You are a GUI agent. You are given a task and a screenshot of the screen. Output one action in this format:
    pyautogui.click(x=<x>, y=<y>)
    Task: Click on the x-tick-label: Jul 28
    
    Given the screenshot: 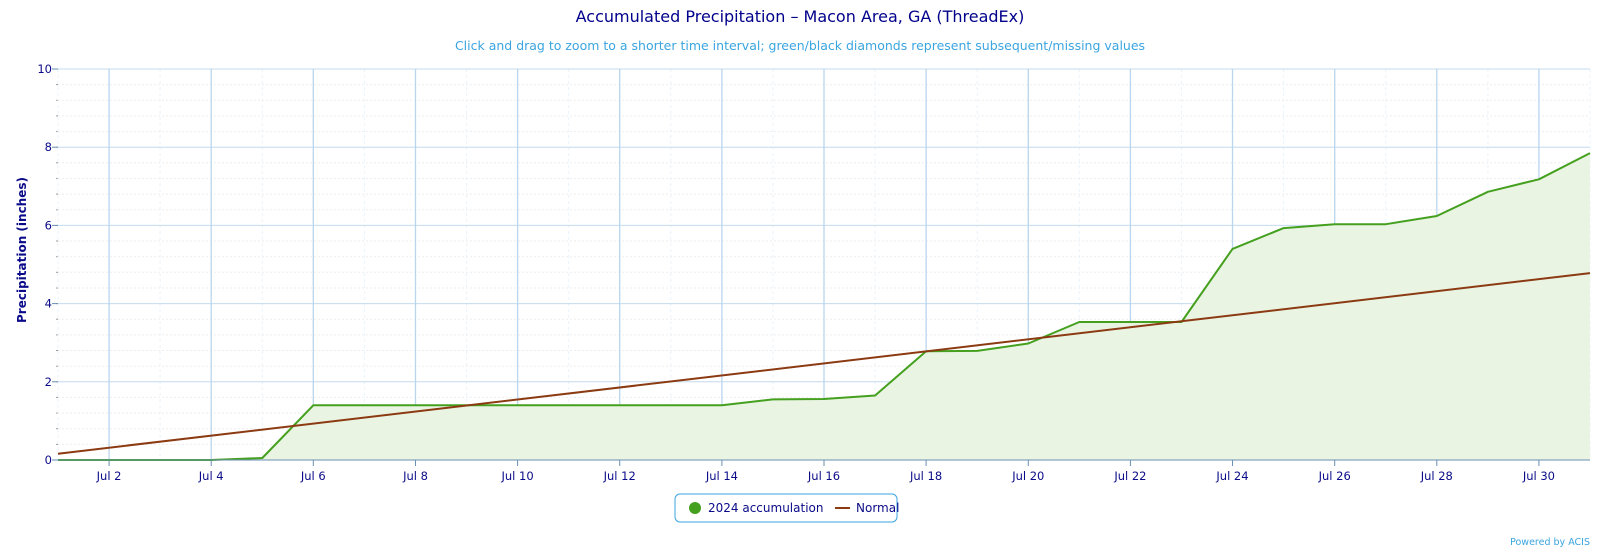 What is the action you would take?
    pyautogui.click(x=1436, y=476)
    